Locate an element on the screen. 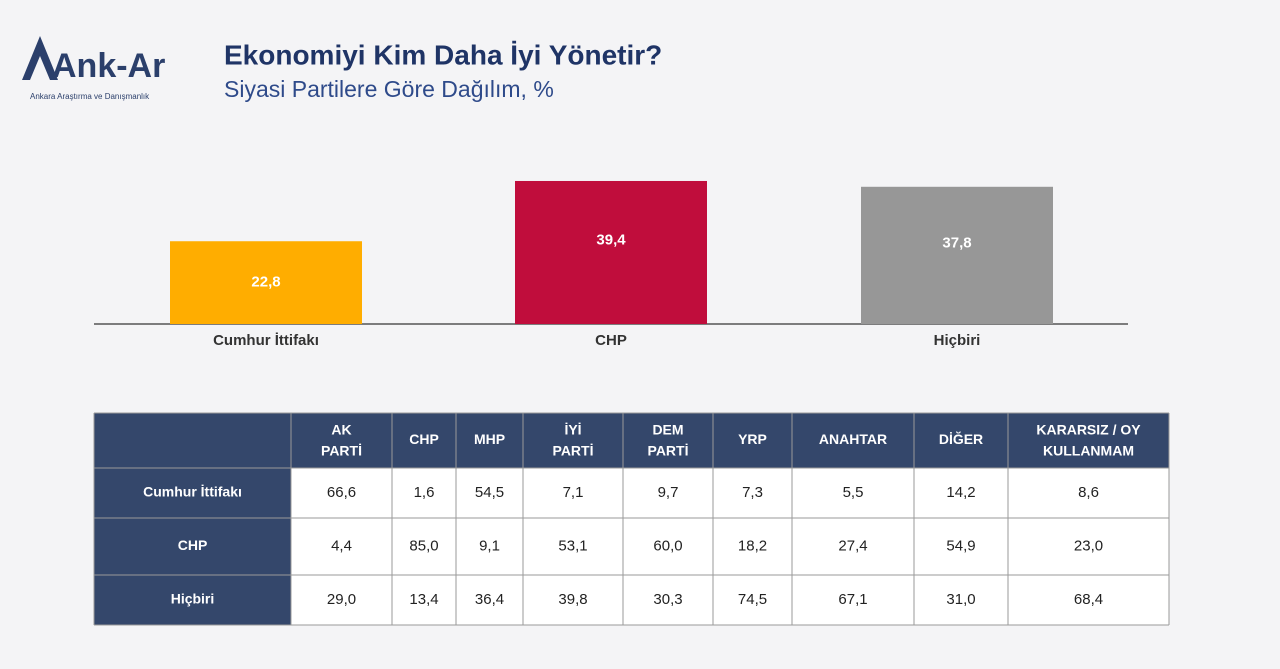 The image size is (1280, 669). value-label: 37,8 is located at coordinates (956, 242).